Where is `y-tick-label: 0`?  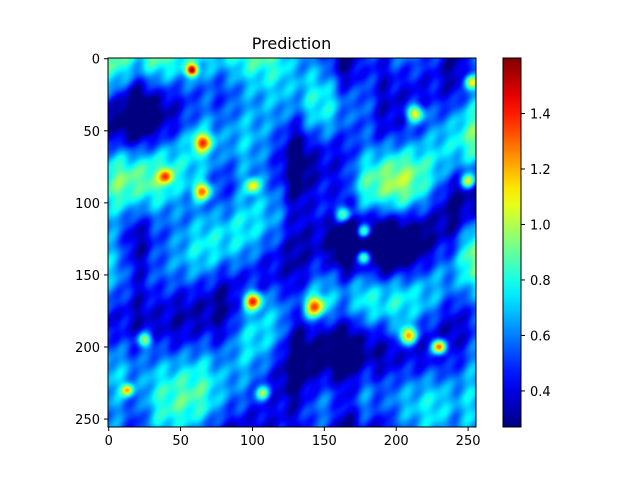 y-tick-label: 0 is located at coordinates (96, 60).